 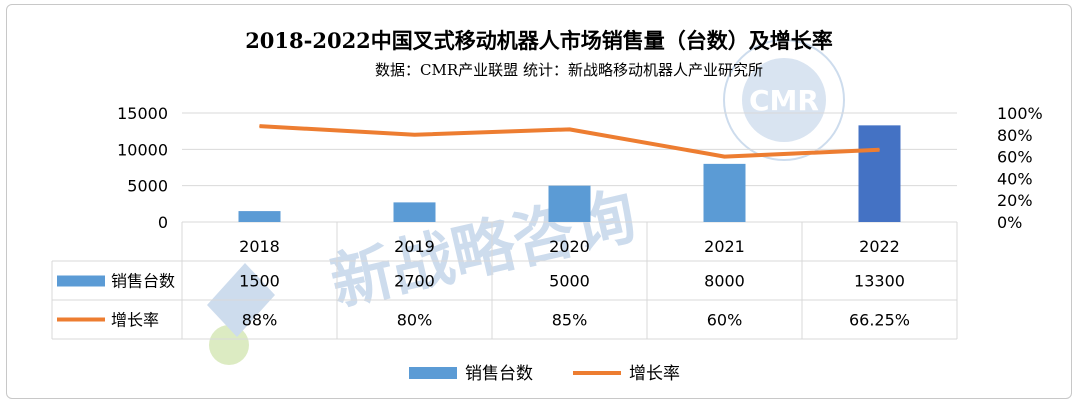 What do you see at coordinates (163, 222) in the screenshot?
I see `y-left-tick-label: 0` at bounding box center [163, 222].